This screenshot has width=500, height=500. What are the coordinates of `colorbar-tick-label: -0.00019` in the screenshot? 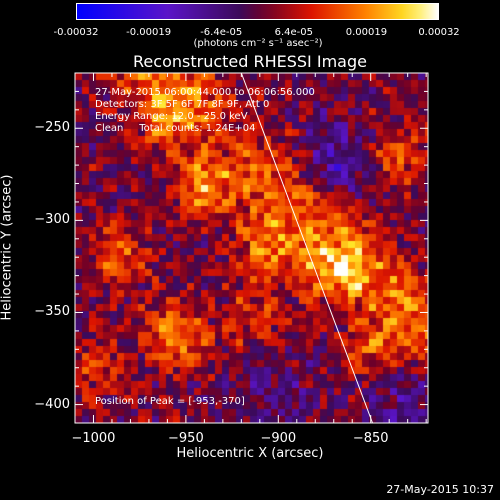 It's located at (149, 32).